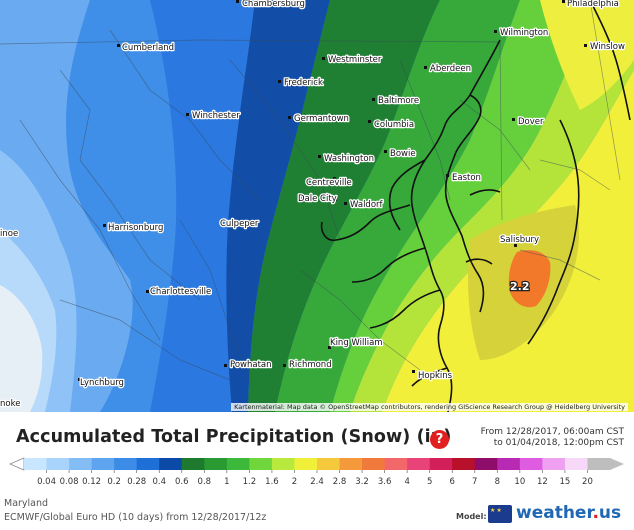  What do you see at coordinates (321, 119) in the screenshot?
I see `city-label-germantown: Germantown` at bounding box center [321, 119].